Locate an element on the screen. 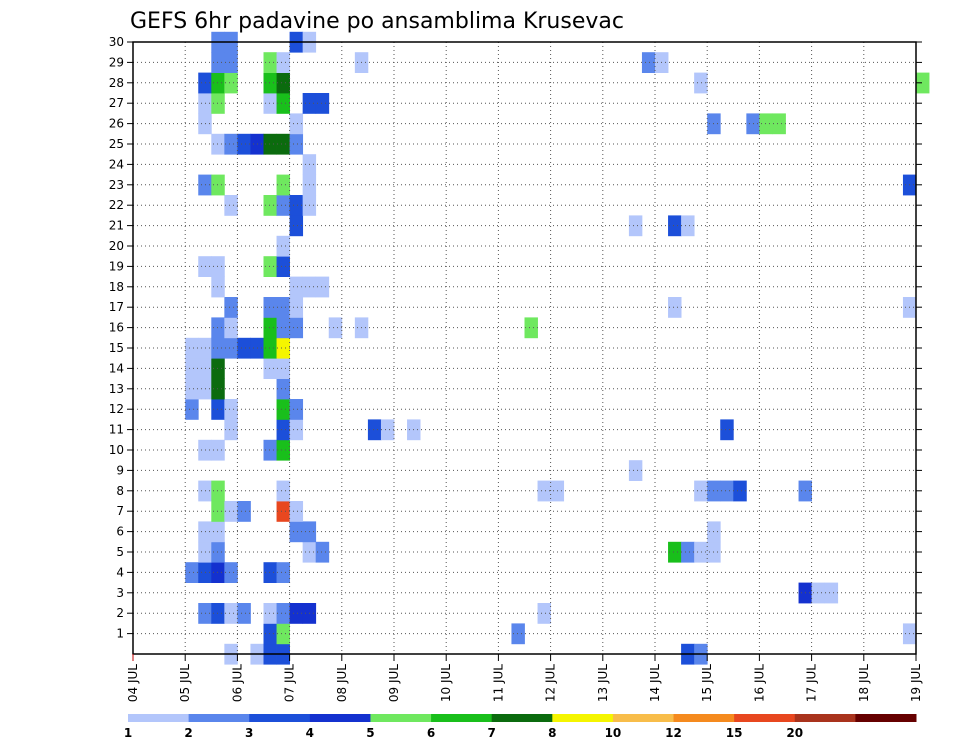  y-tick-label: 22 is located at coordinates (116, 205).